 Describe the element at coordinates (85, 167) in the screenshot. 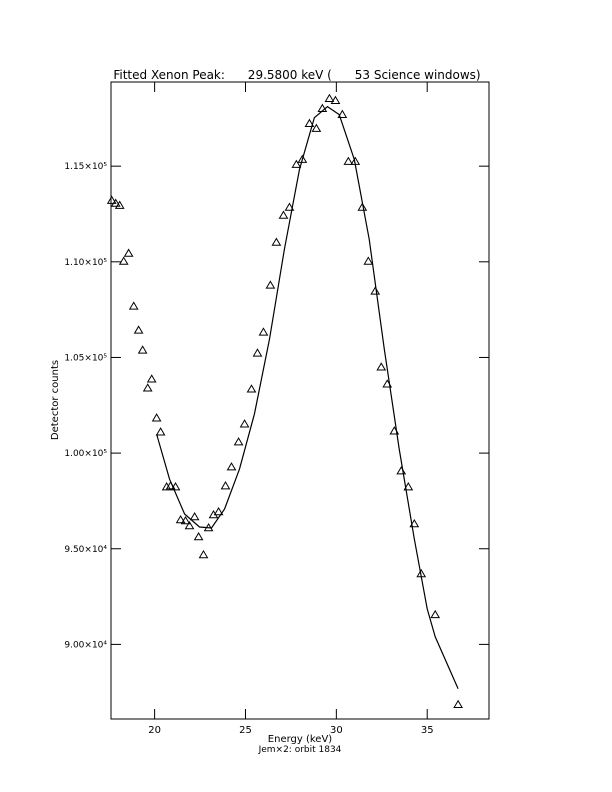

I see `y-tick-label: 1.15×10⁵` at that location.